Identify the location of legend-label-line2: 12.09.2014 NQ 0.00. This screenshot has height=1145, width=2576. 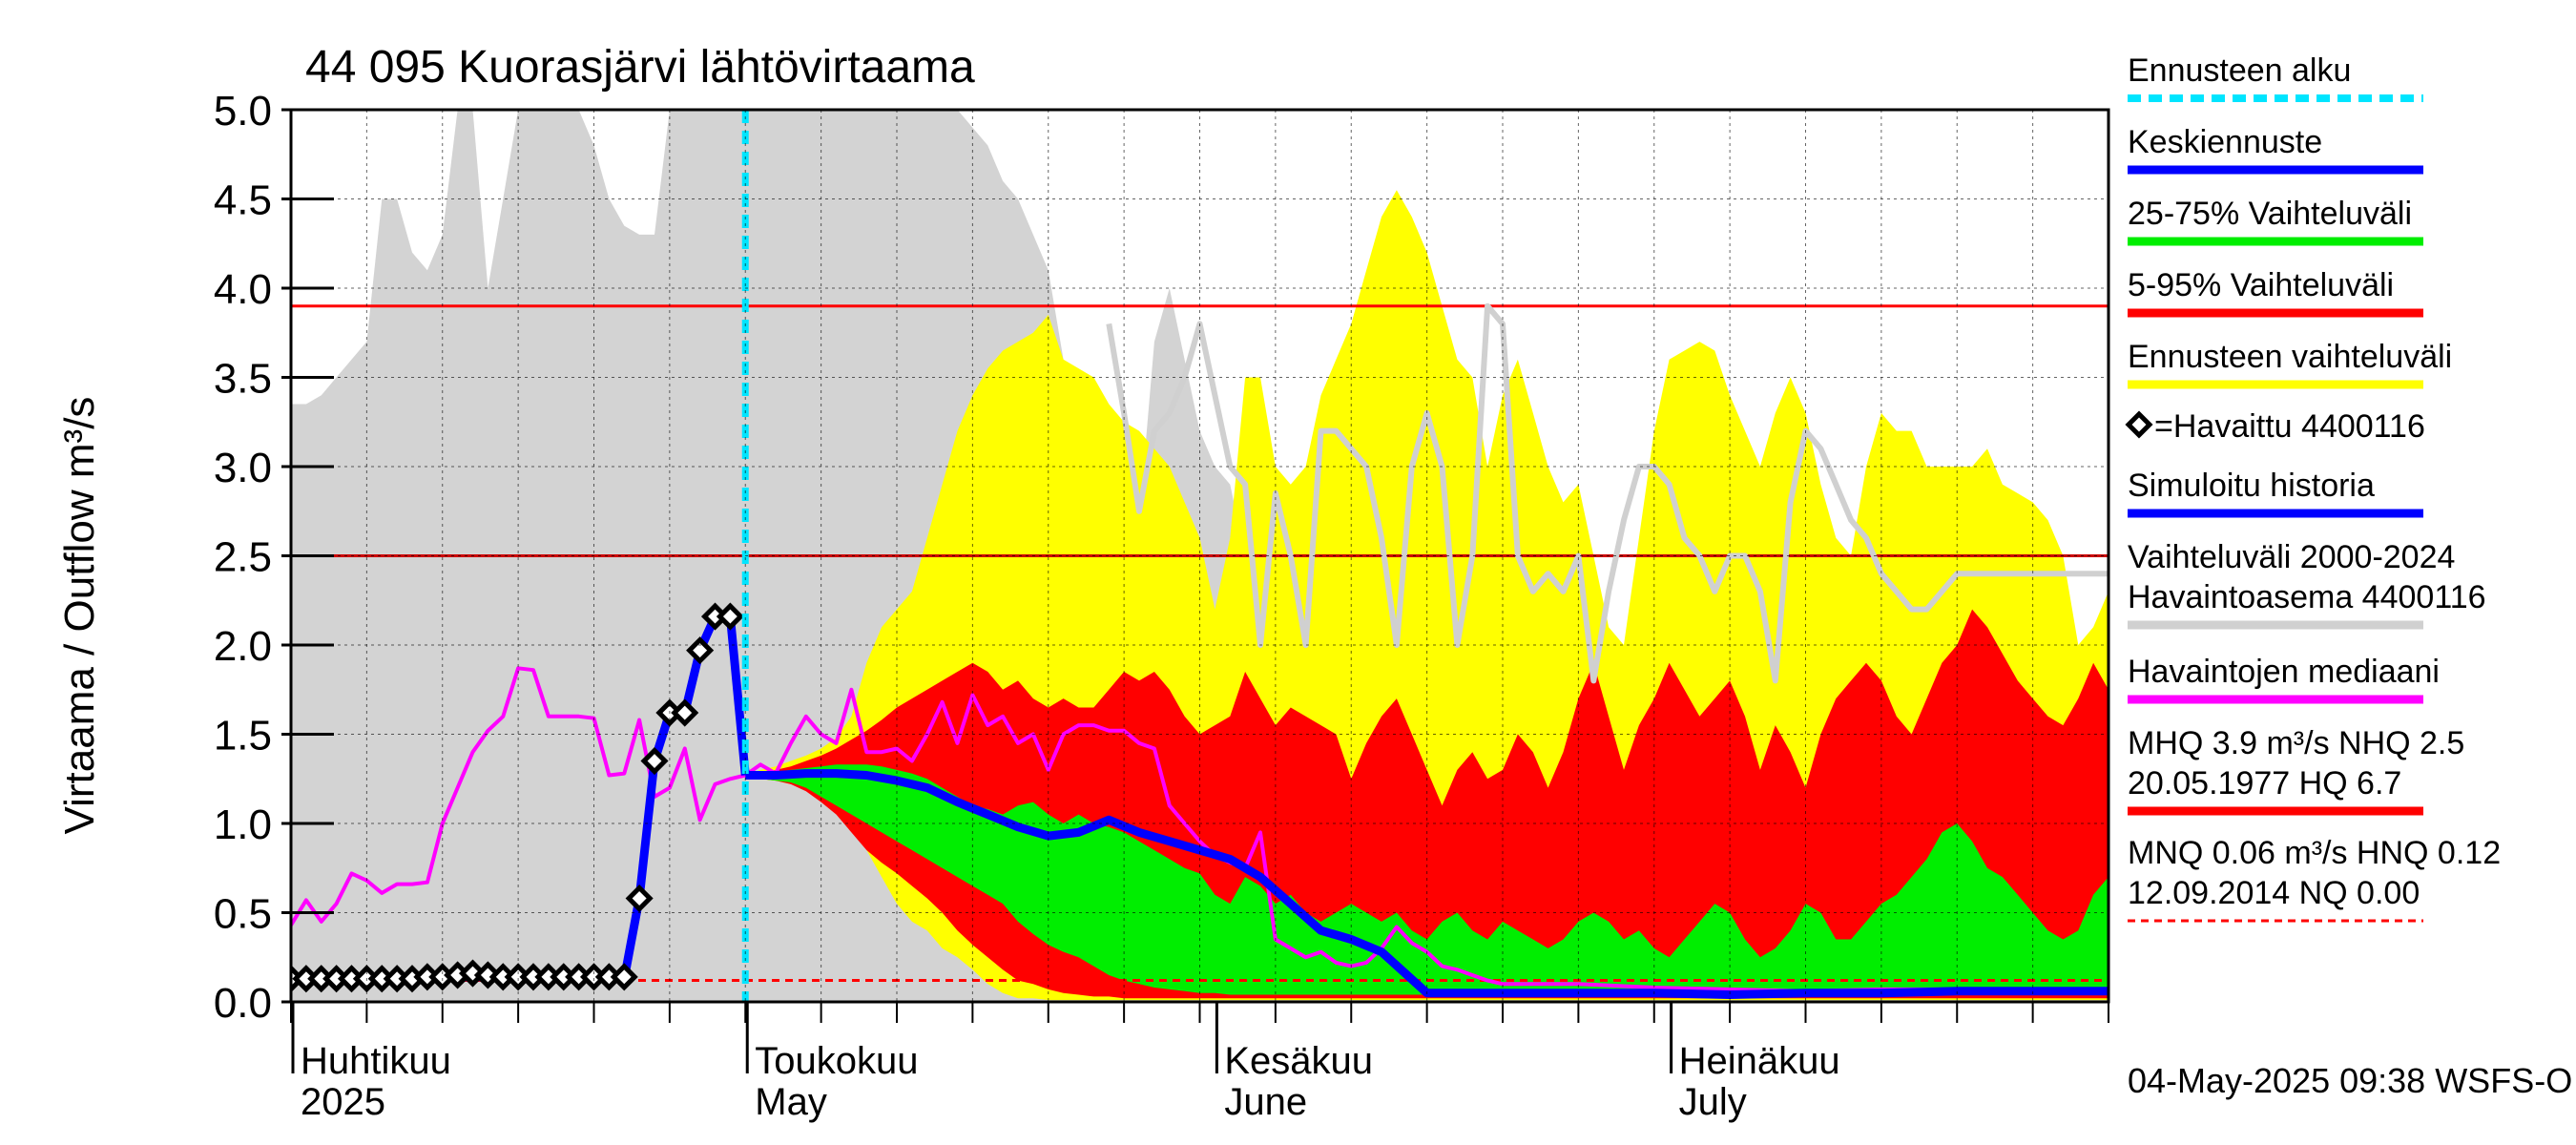
(2274, 893).